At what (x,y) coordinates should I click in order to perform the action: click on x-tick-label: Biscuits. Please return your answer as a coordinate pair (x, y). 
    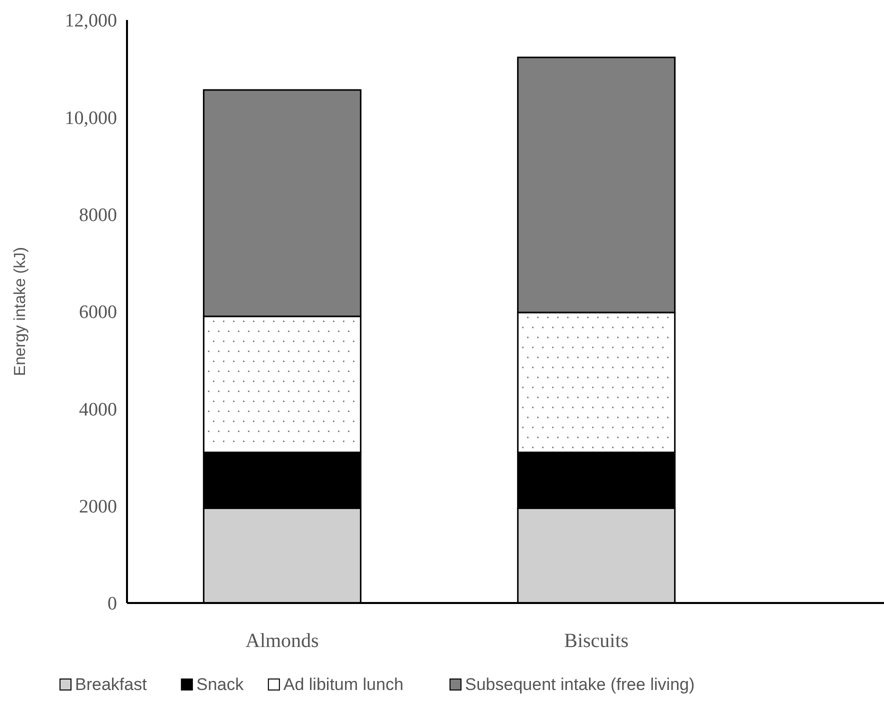
    Looking at the image, I should click on (596, 641).